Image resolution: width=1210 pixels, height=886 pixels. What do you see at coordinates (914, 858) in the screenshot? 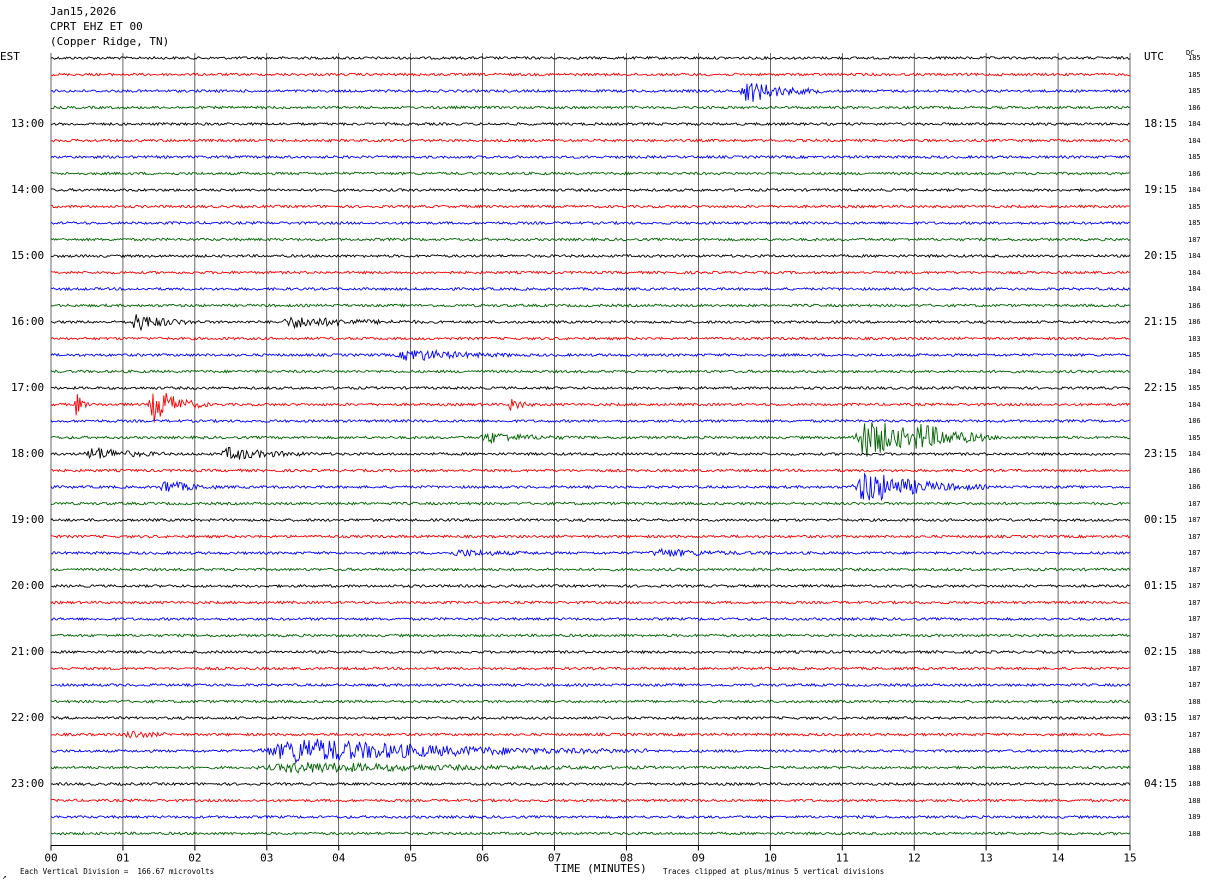
I see `x-tick-label: 12` at bounding box center [914, 858].